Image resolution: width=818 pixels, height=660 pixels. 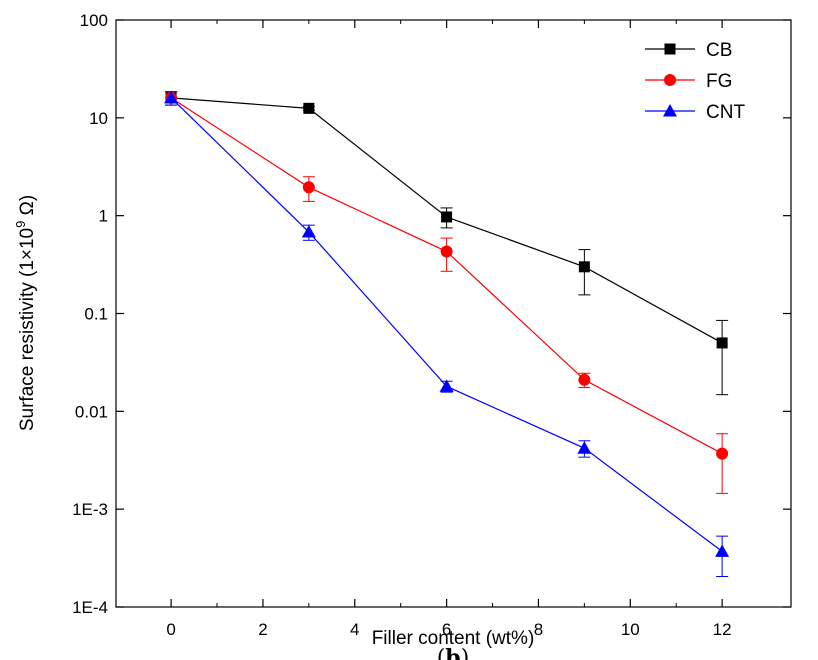 I want to click on panel-caption: (b), so click(x=453, y=652).